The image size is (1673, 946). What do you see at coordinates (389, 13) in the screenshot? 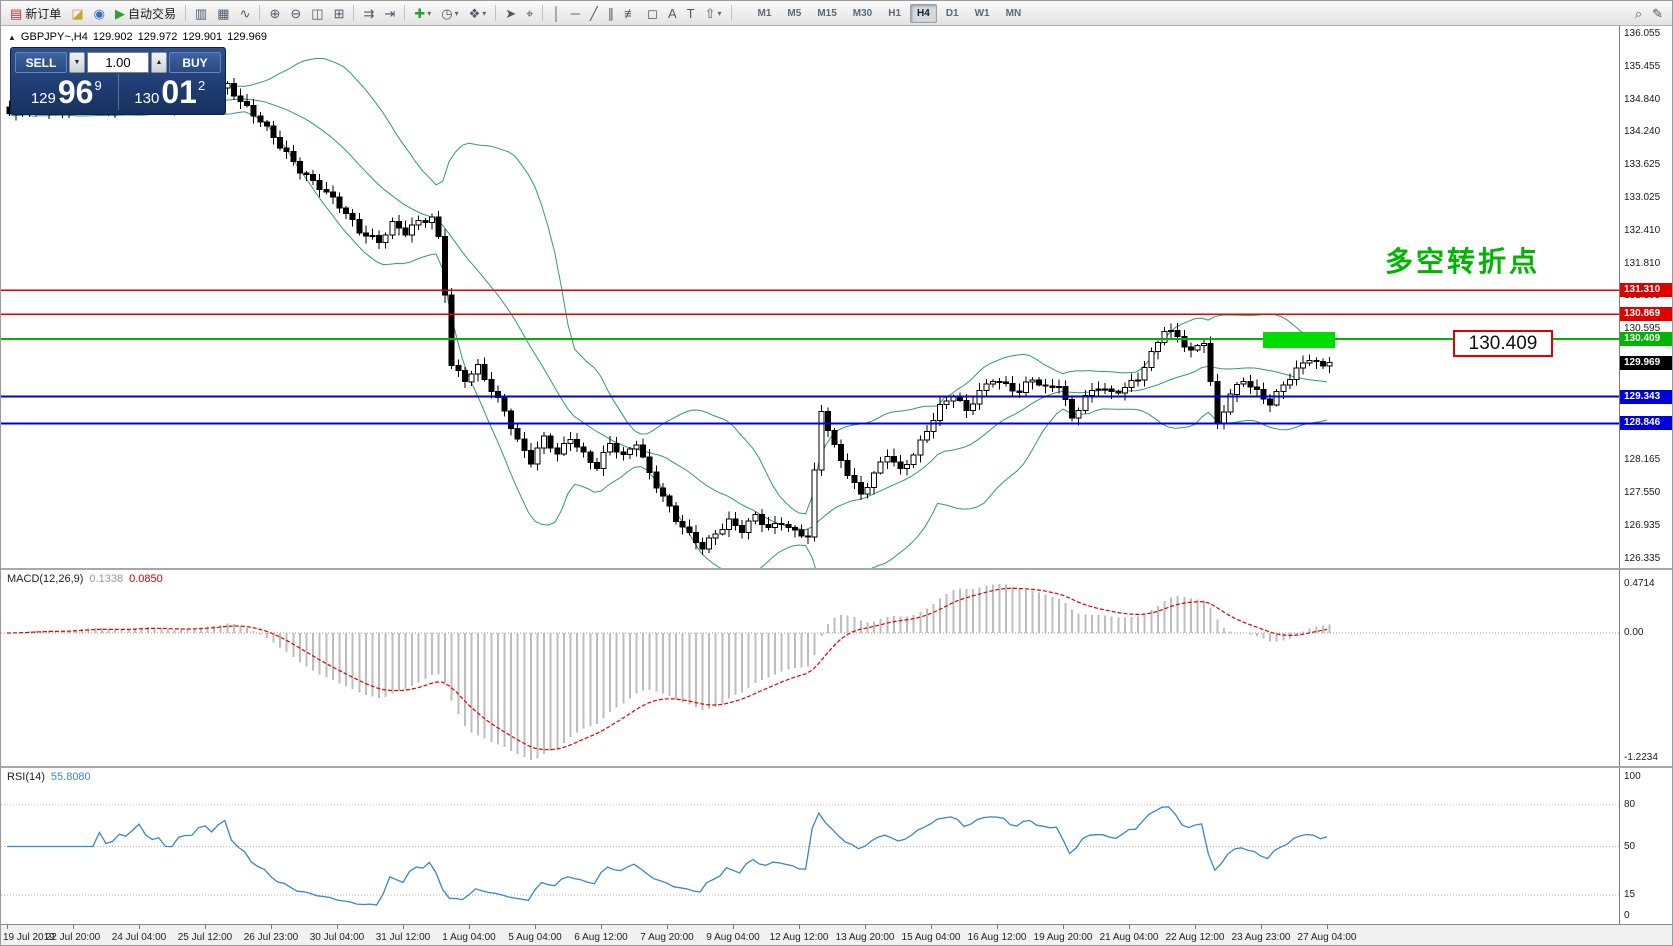
I see `chart-shift-button: ⇥` at bounding box center [389, 13].